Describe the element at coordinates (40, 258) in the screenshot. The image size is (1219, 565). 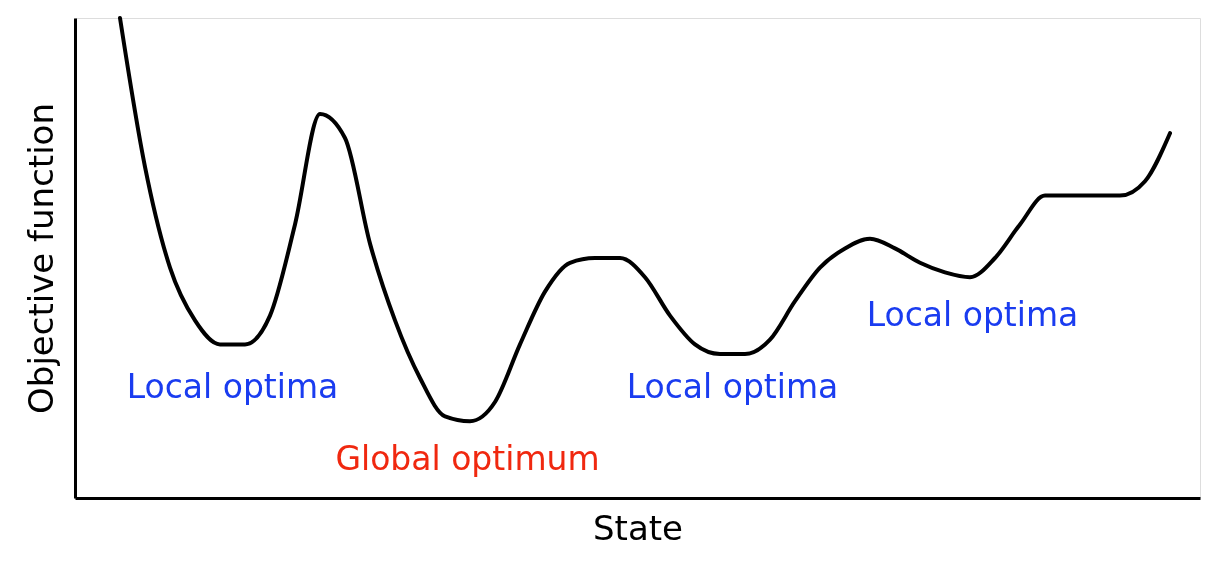
I see `y-axis-title: Objective function` at that location.